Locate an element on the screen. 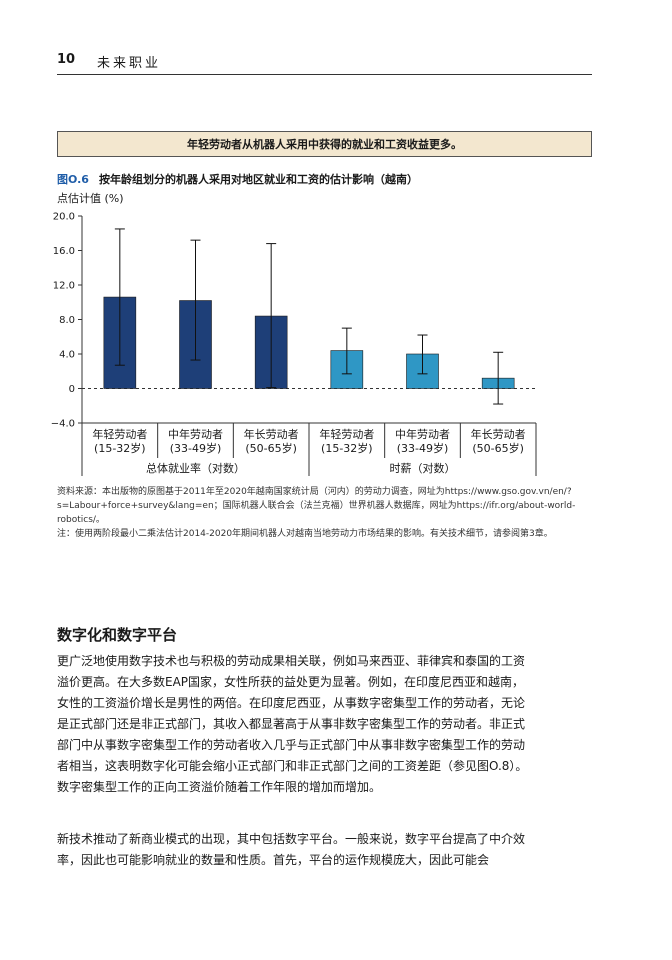  y-tick-label: 12.0 is located at coordinates (64, 286).